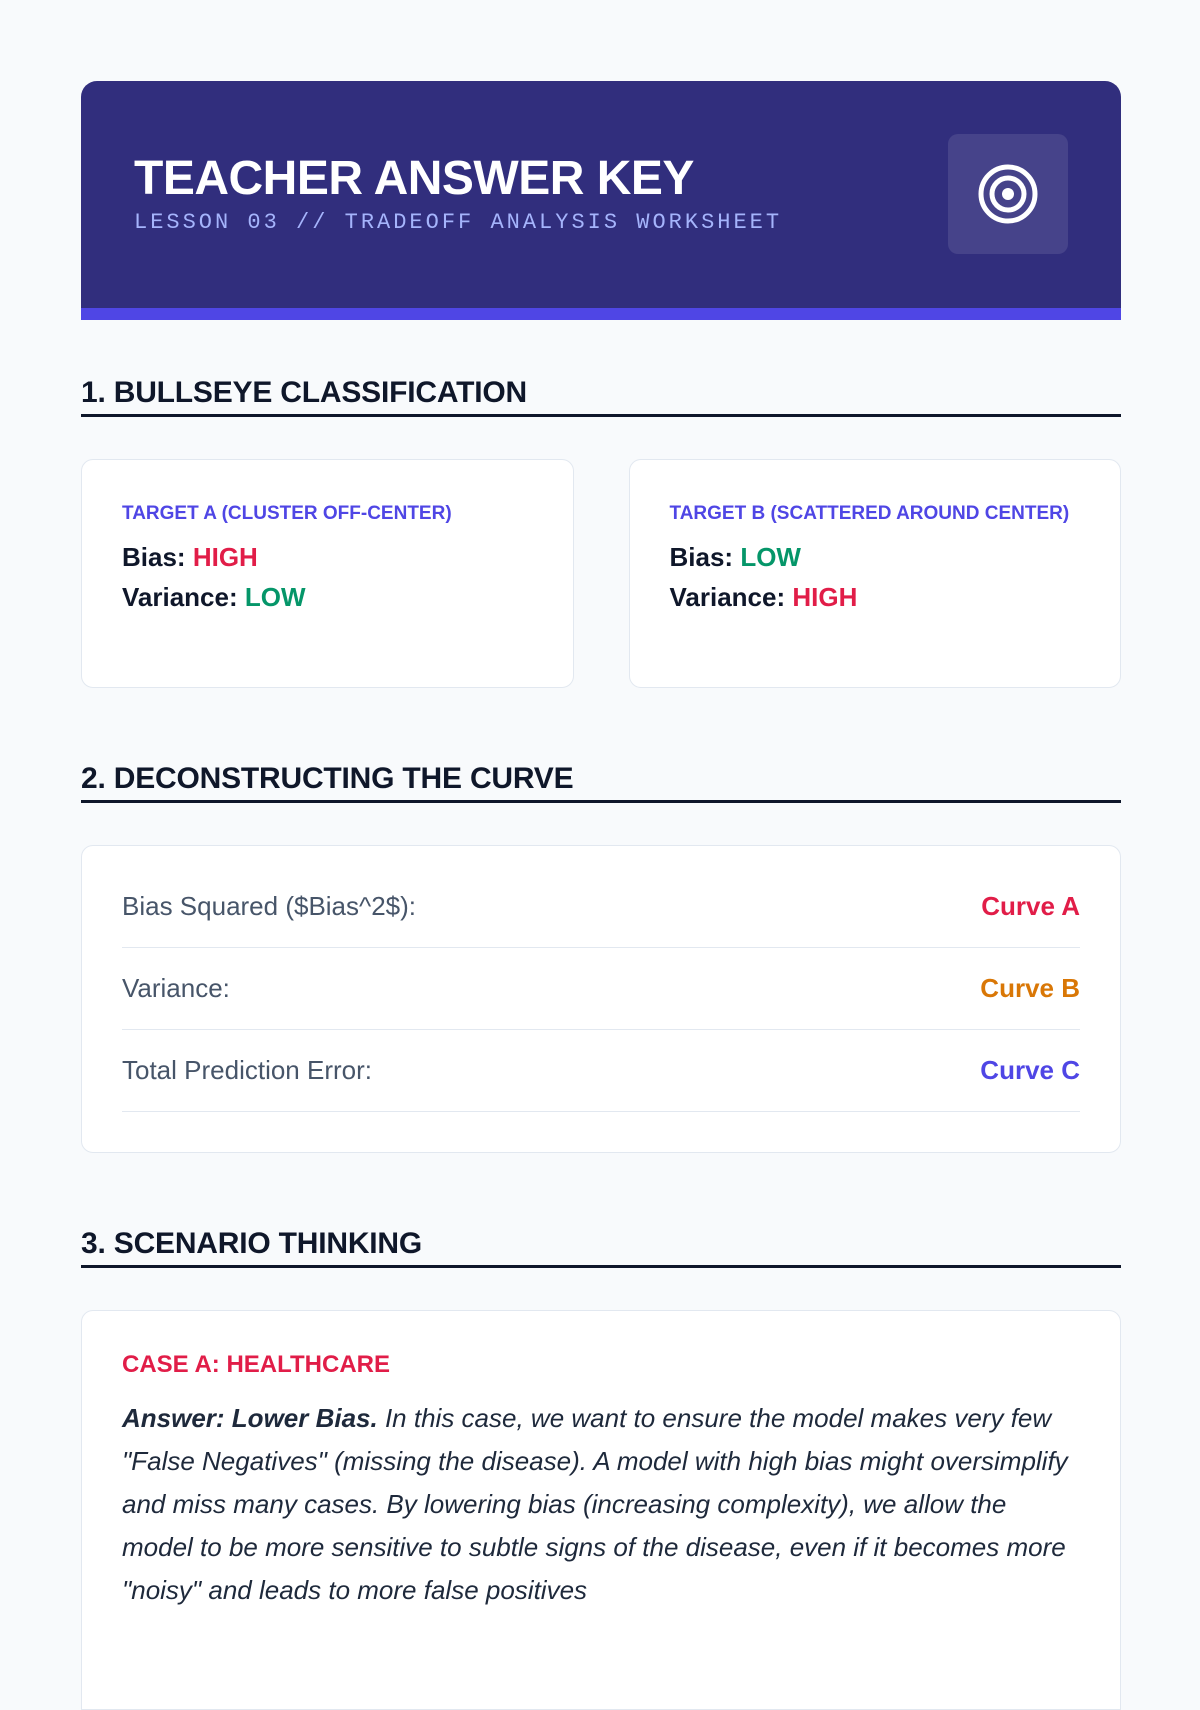 This screenshot has height=1710, width=1200. I want to click on row-value: Curve C, so click(1030, 1070).